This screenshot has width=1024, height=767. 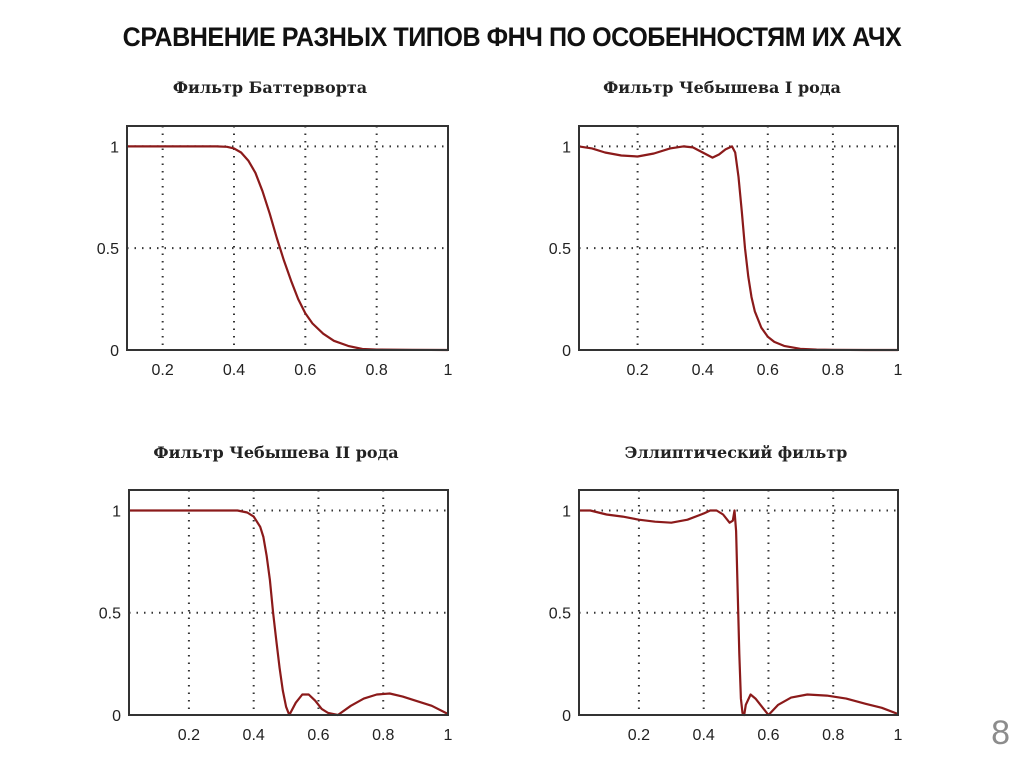 I want to click on chart-title: Фильтр Чебышева I рода, so click(x=722, y=87).